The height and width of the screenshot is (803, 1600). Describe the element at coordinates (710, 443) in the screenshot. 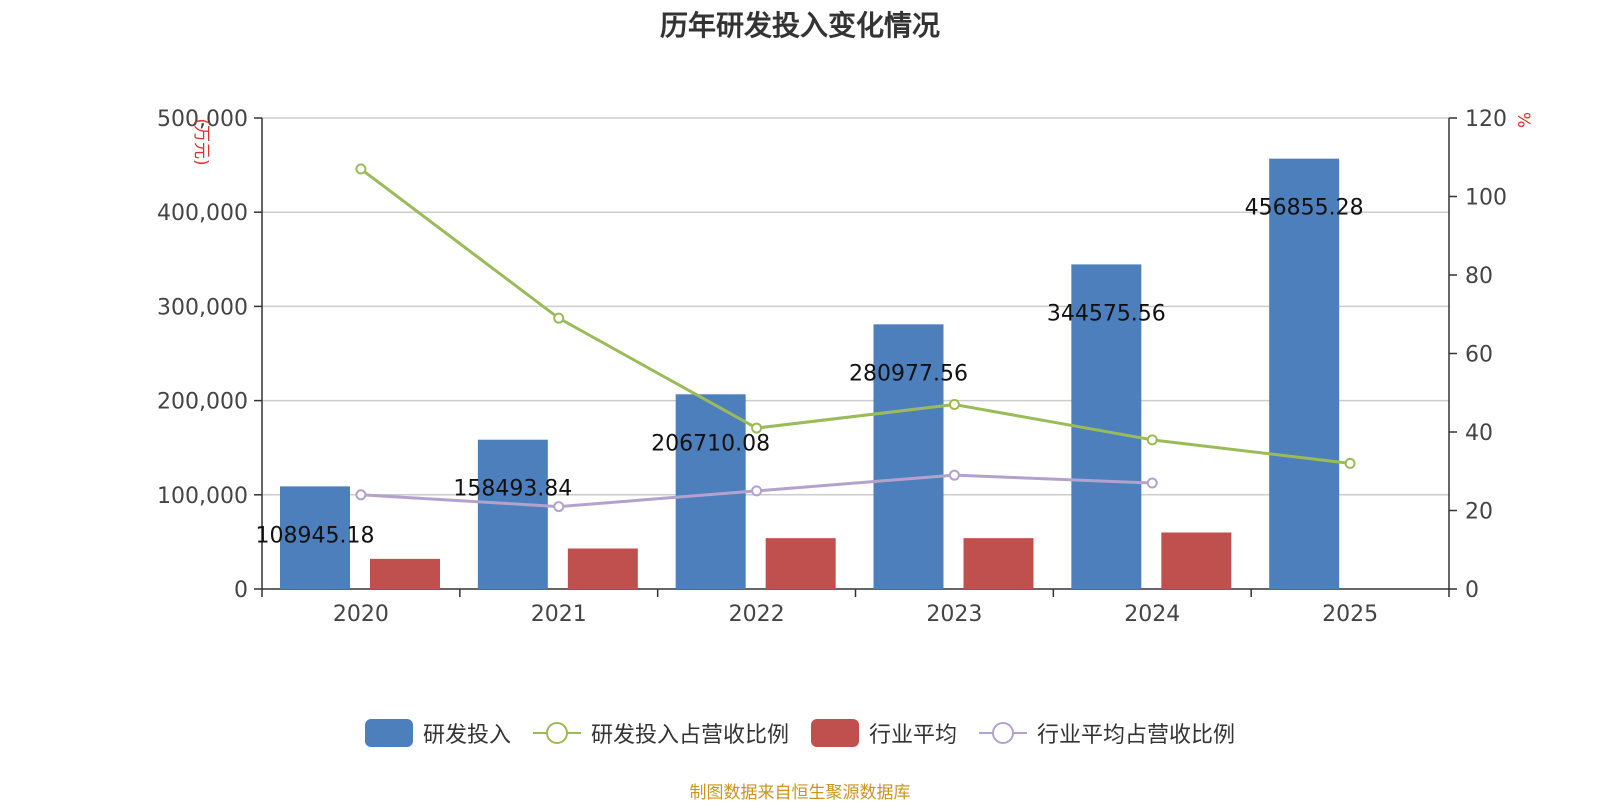

I see `data-label-rd-investment: 206710.08` at that location.